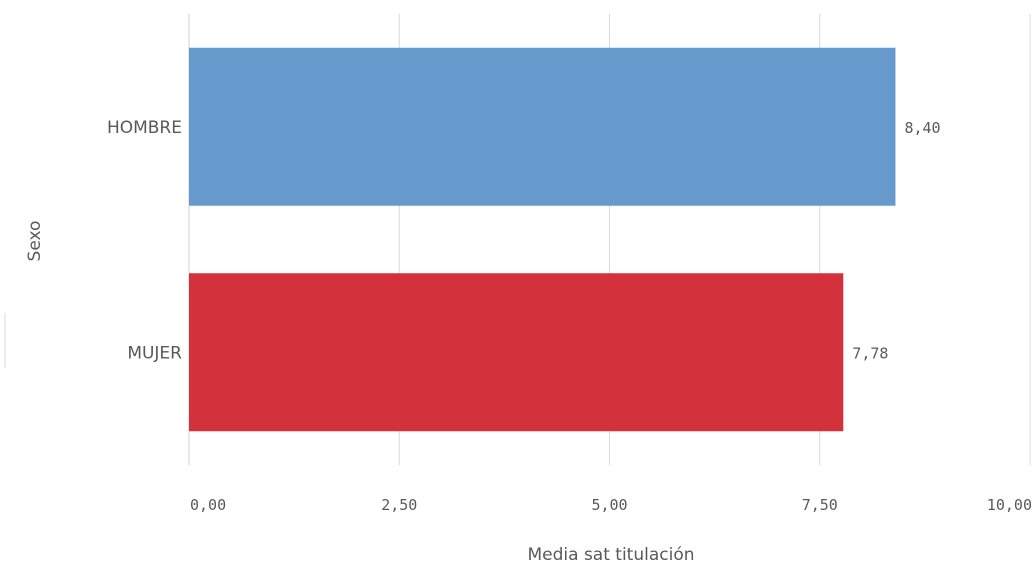 The width and height of the screenshot is (1033, 565). I want to click on category-label: HOMBRE, so click(144, 128).